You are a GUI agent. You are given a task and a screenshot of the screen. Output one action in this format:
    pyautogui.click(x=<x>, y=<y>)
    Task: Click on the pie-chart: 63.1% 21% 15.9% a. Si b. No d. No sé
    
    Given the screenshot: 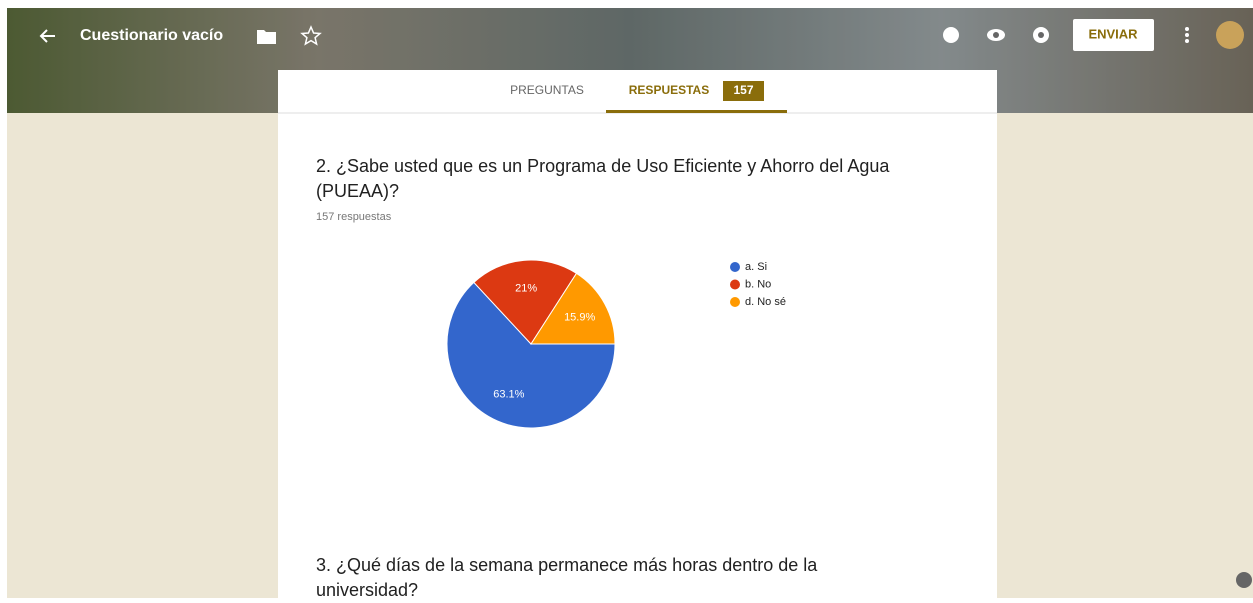 What is the action you would take?
    pyautogui.click(x=616, y=344)
    